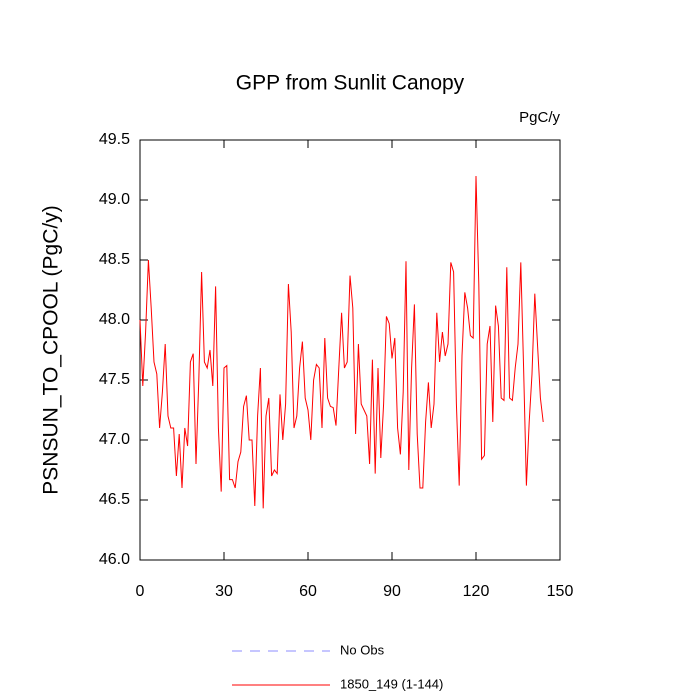  Describe the element at coordinates (114, 379) in the screenshot. I see `y-tick-label: 47.5` at that location.